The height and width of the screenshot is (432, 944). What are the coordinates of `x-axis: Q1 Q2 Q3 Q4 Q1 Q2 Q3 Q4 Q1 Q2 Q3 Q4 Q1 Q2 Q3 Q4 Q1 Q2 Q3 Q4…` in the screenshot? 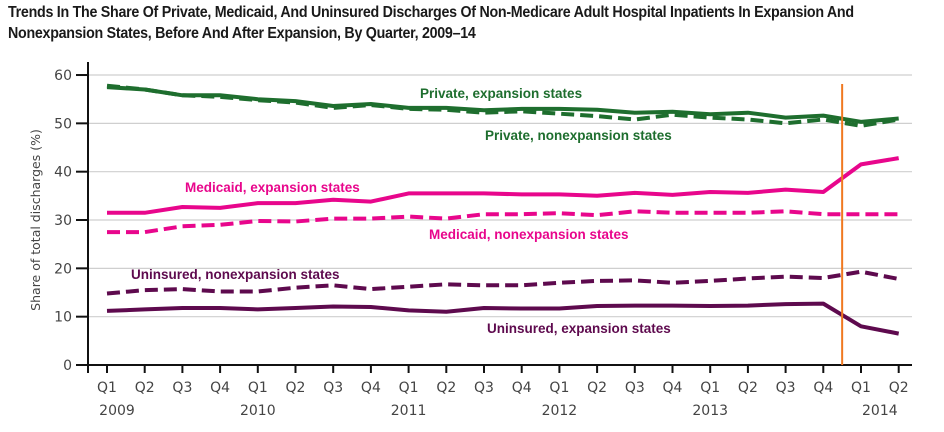 It's located at (499, 391).